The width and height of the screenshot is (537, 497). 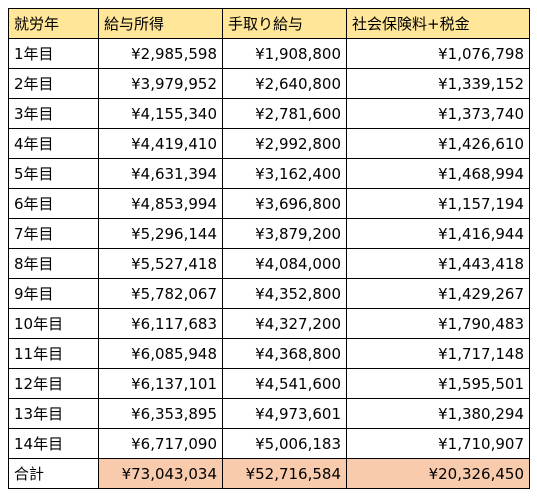 I want to click on header-cell: 就労年, so click(x=53, y=23).